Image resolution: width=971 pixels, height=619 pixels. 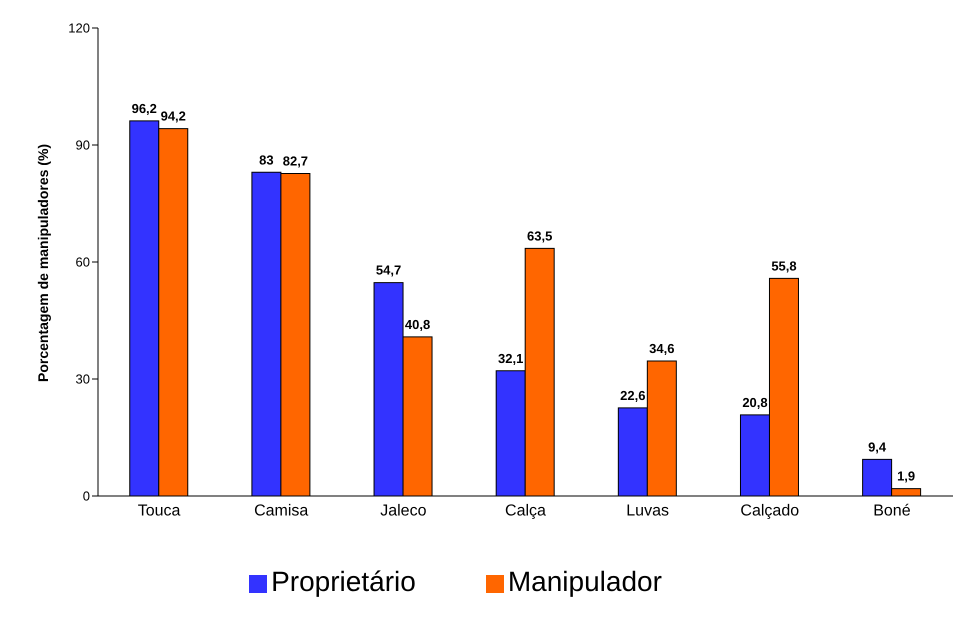 I want to click on x-tick-label: Luvas, so click(x=647, y=511).